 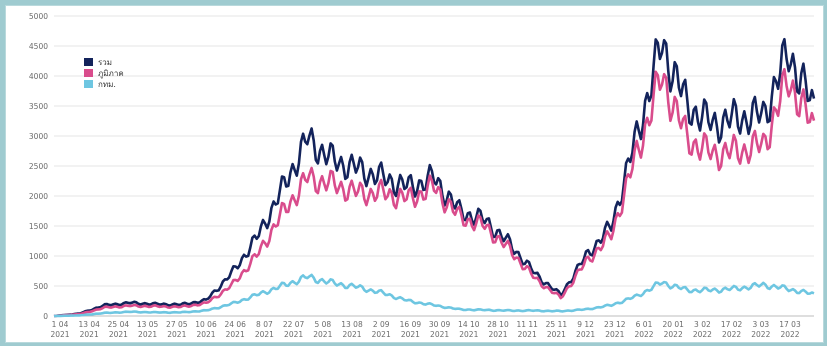 What do you see at coordinates (644, 324) in the screenshot?
I see `x-tick-label: 6 01` at bounding box center [644, 324].